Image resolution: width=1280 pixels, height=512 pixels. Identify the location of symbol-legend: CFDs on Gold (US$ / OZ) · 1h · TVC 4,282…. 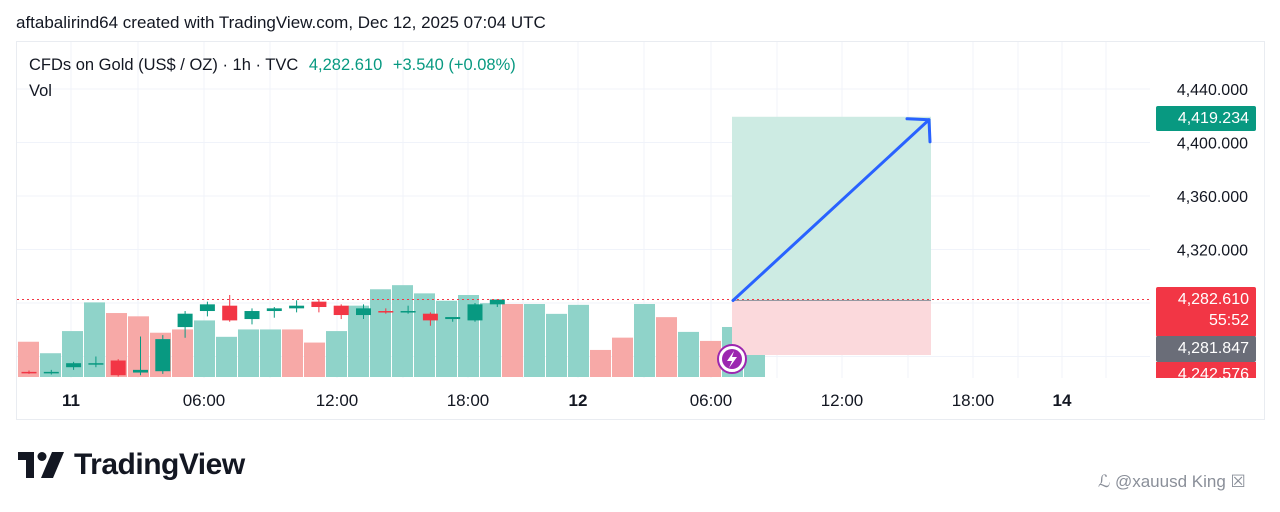
(272, 65).